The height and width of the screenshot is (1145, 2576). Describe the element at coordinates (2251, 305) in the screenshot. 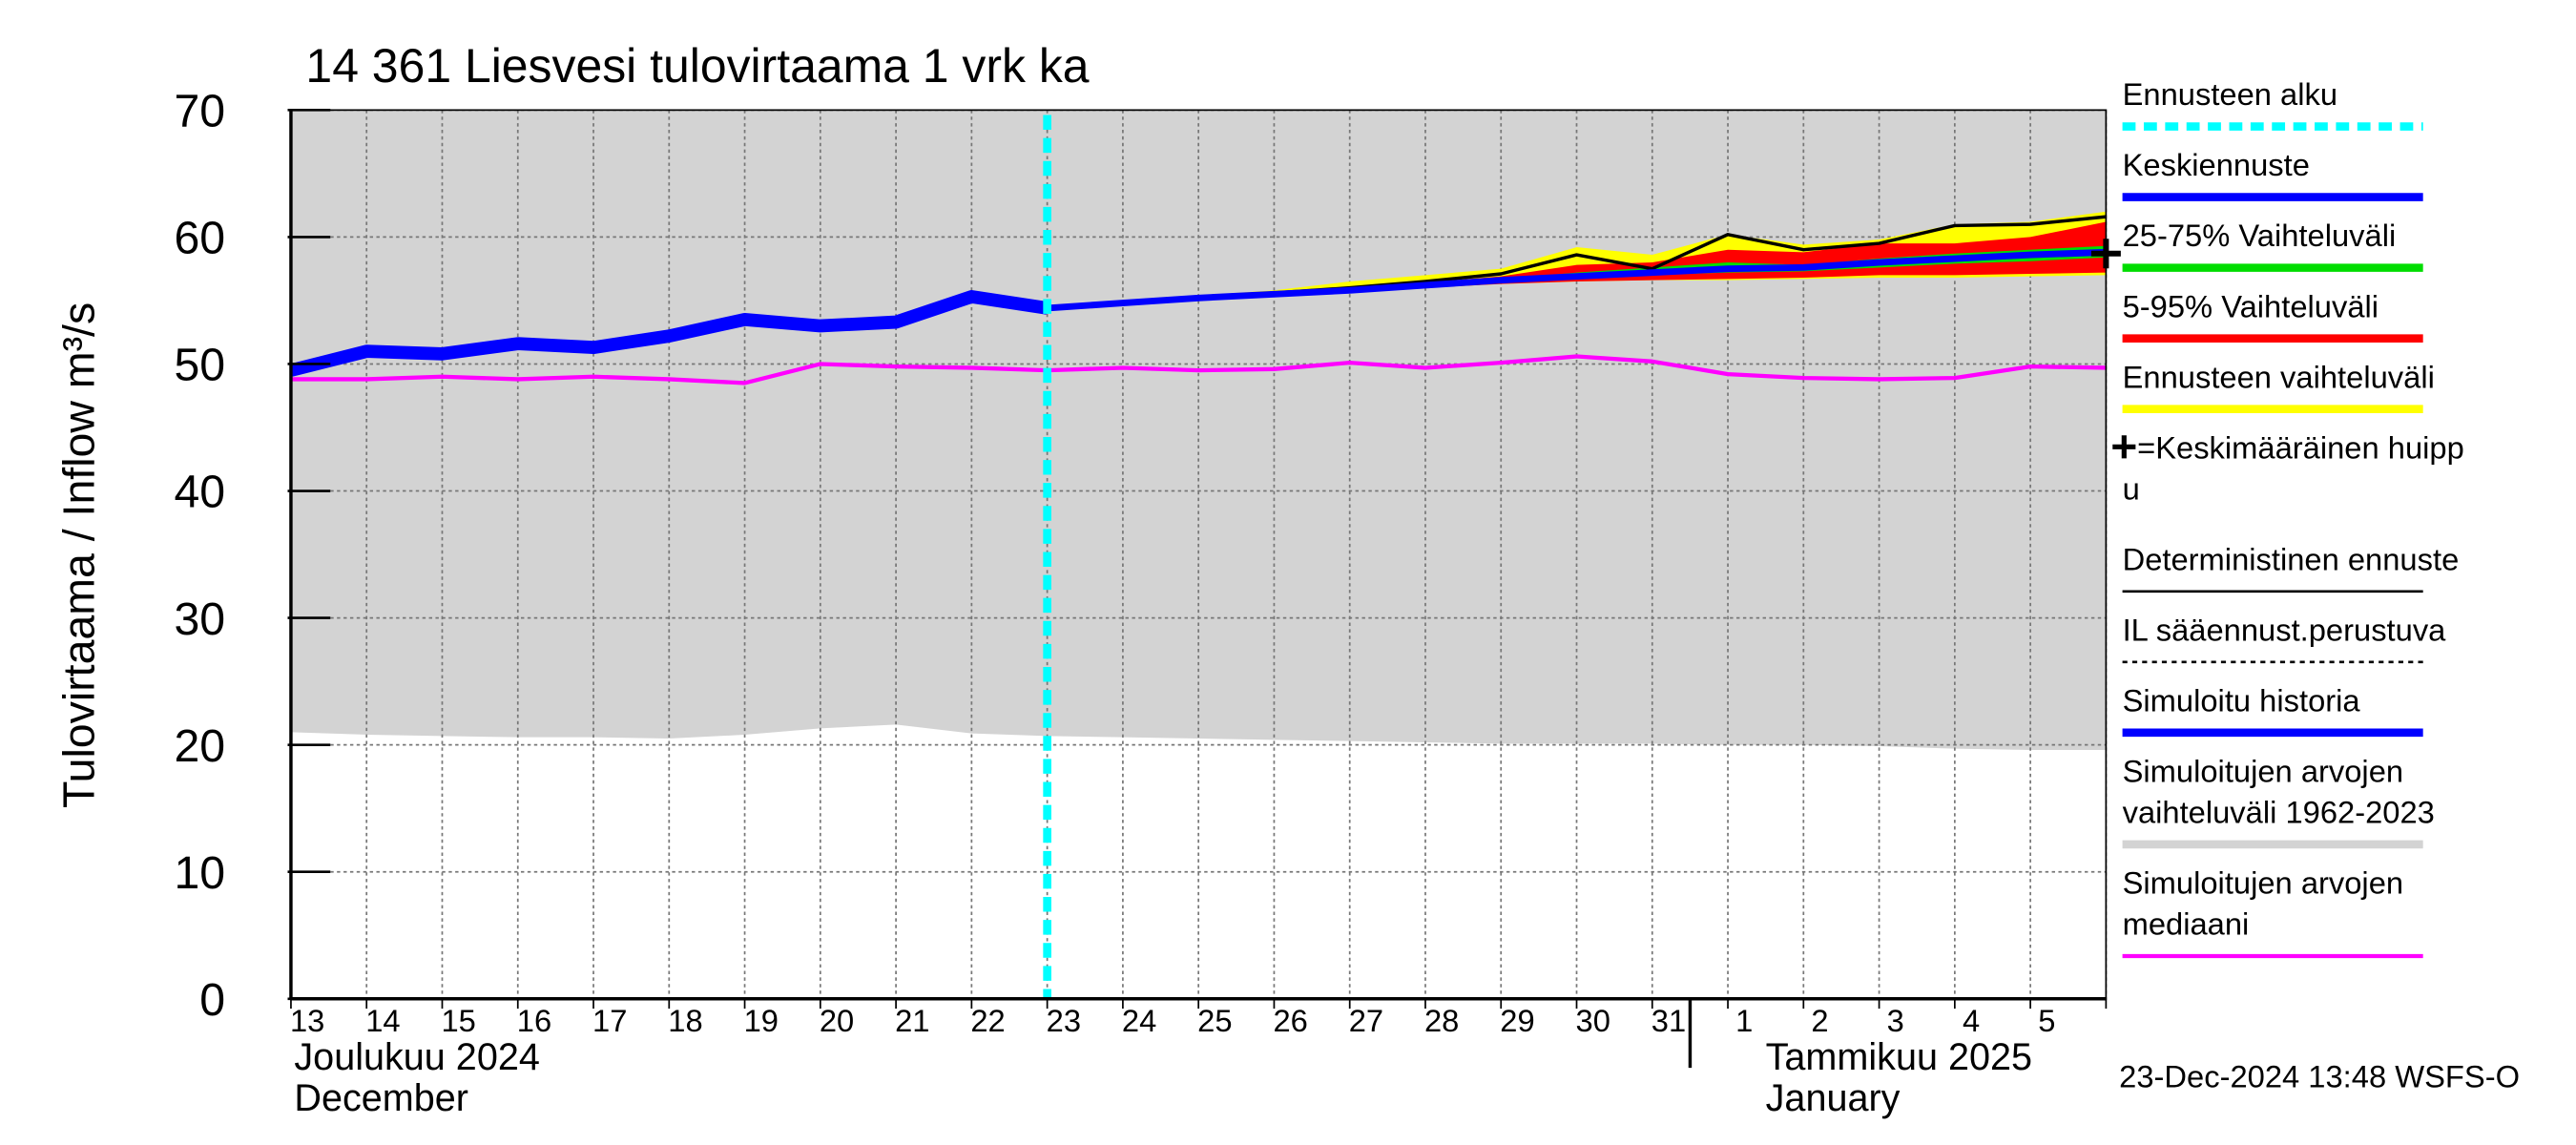

I see `legend-label: 5-95% Vaihteluväli` at that location.